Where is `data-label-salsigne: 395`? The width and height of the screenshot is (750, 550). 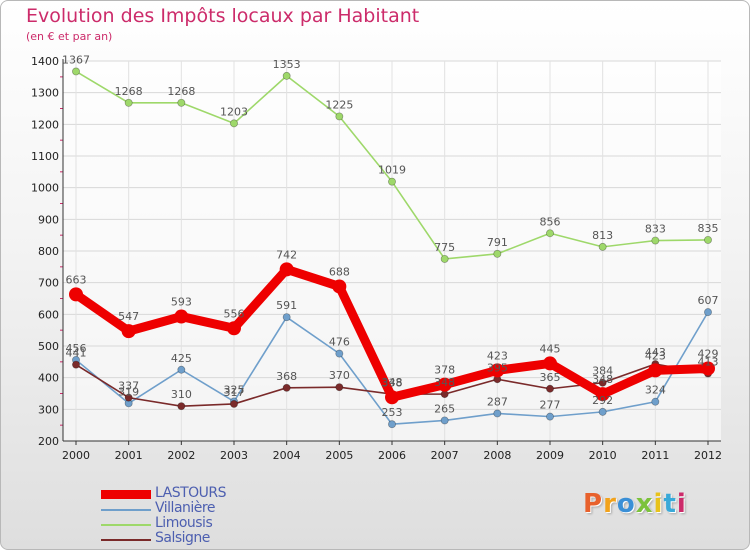 data-label-salsigne: 395 is located at coordinates (497, 367).